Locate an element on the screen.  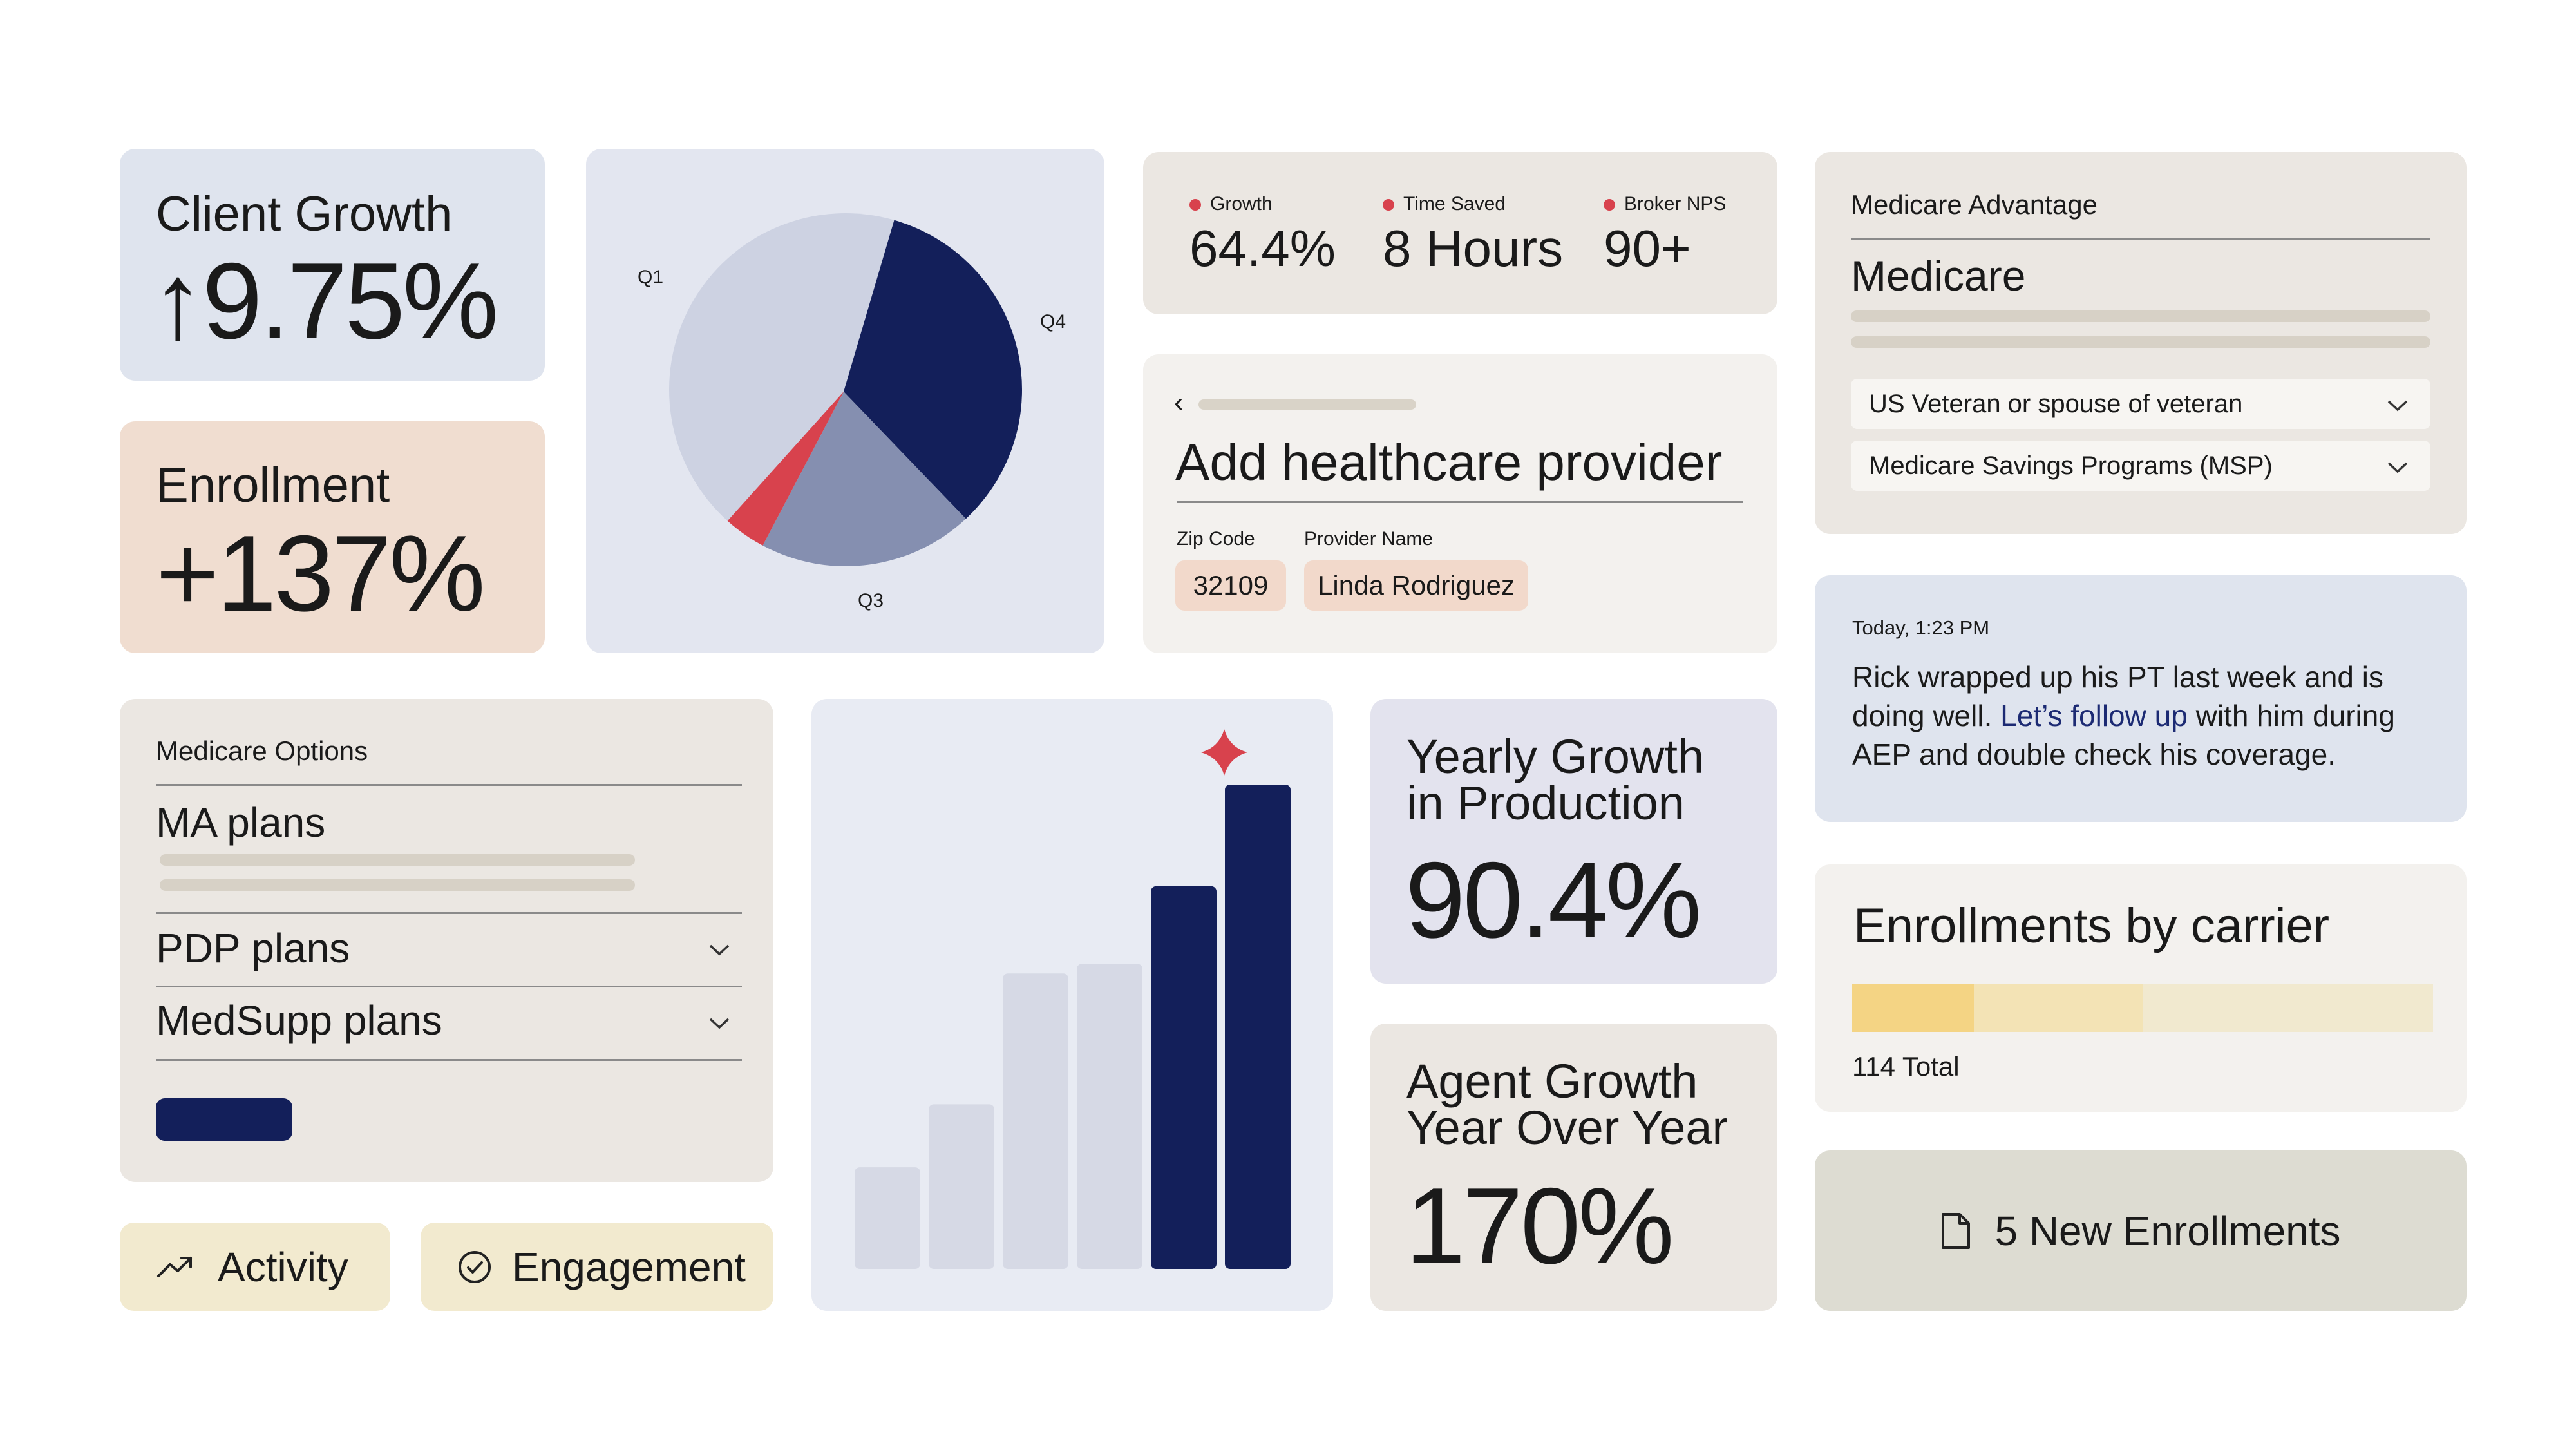
check-circle-icon is located at coordinates (475, 1267).